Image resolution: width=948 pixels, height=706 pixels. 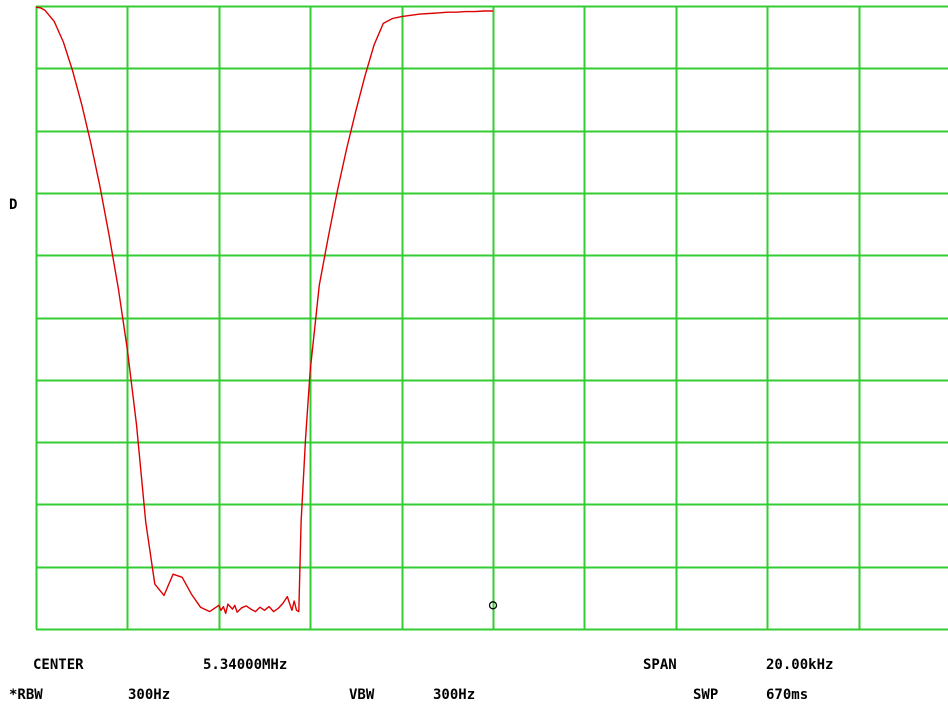 What do you see at coordinates (149, 695) in the screenshot?
I see `rbw-value: 300Hz` at bounding box center [149, 695].